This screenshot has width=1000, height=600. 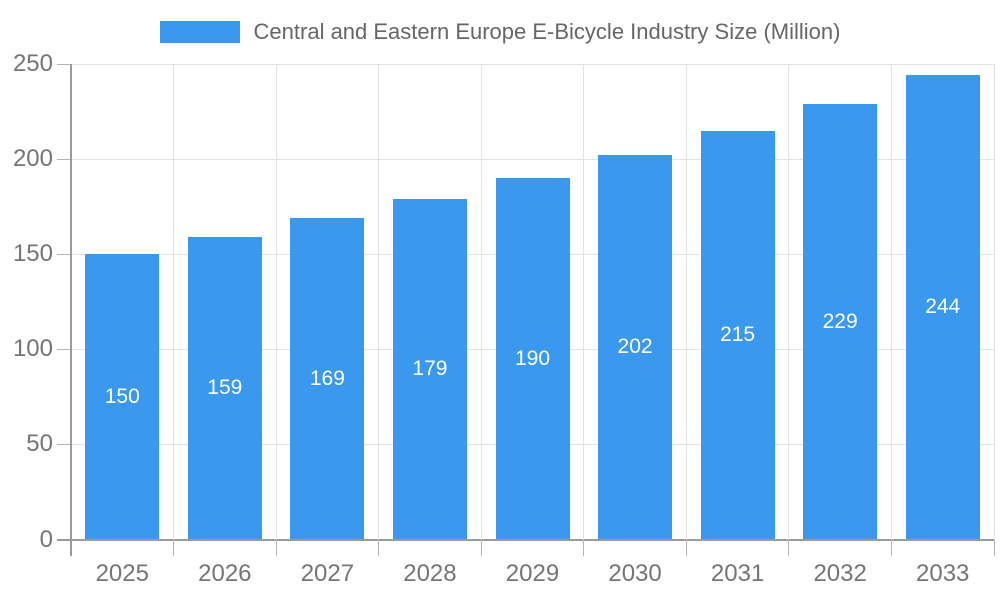 What do you see at coordinates (635, 573) in the screenshot?
I see `x-axis-tick-label: 2030` at bounding box center [635, 573].